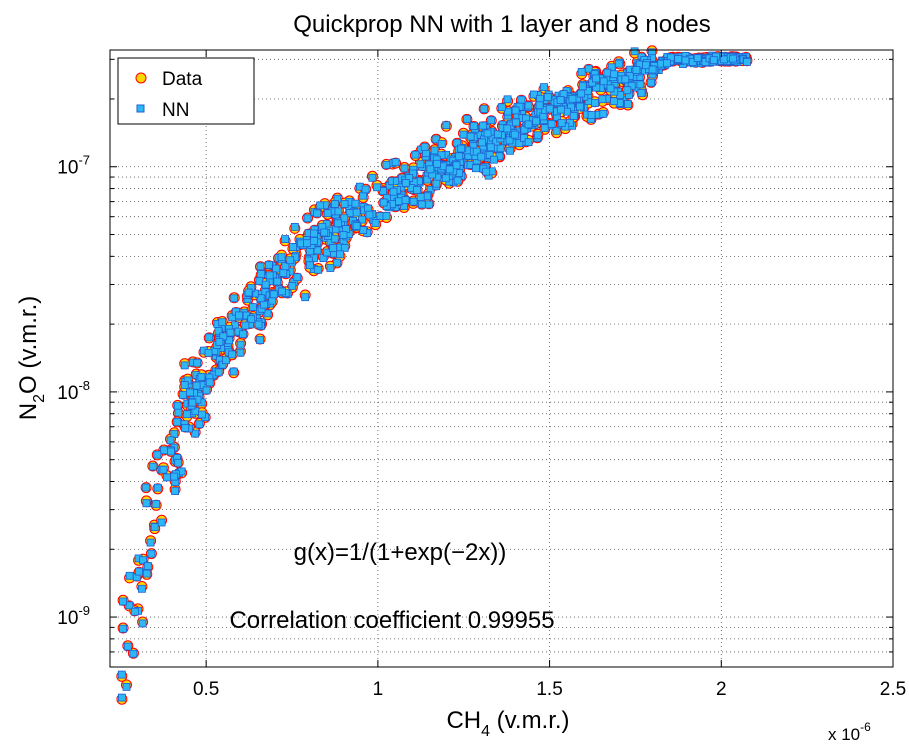  What do you see at coordinates (39, 398) in the screenshot?
I see `y-axis-label-subscript: 2` at bounding box center [39, 398].